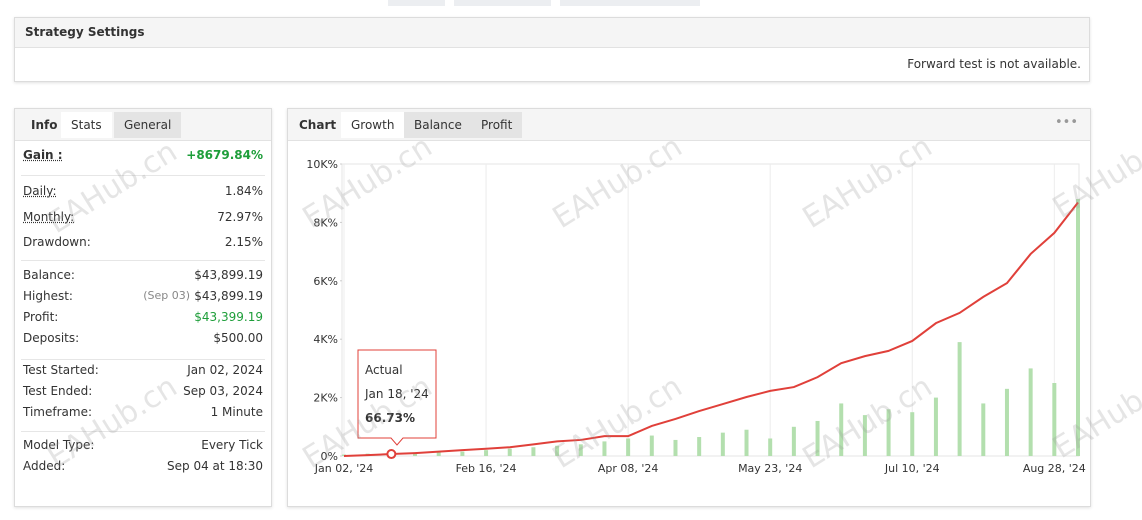 Image resolution: width=1142 pixels, height=520 pixels. What do you see at coordinates (143, 275) in the screenshot?
I see `stat-row: Balance: $43,899.19` at bounding box center [143, 275].